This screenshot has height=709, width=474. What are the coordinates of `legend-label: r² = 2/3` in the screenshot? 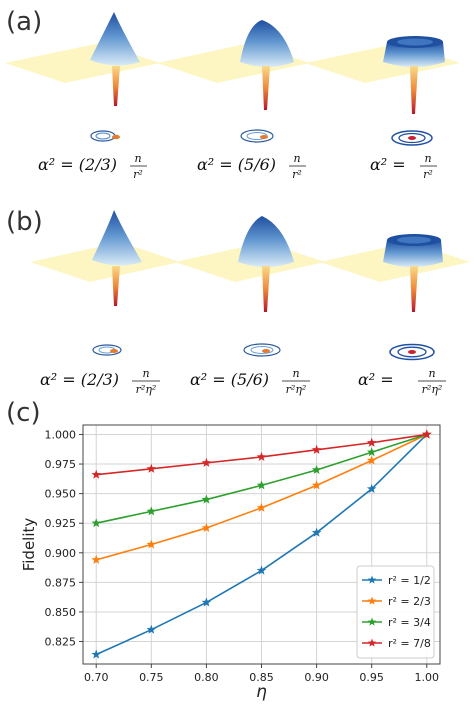 It's located at (409, 601).